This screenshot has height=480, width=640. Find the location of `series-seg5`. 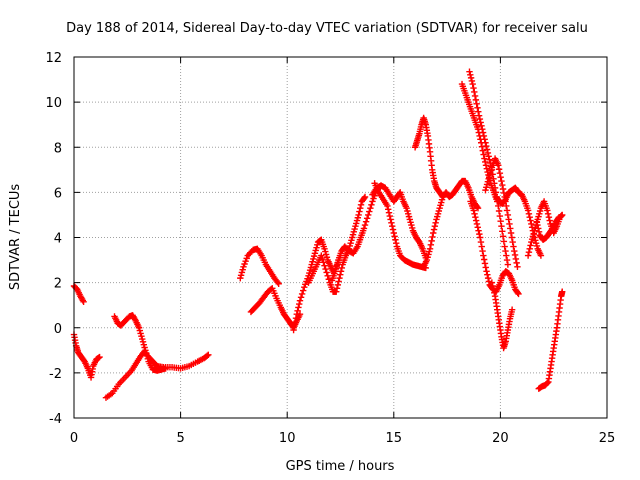

series-seg5 is located at coordinates (259, 266).